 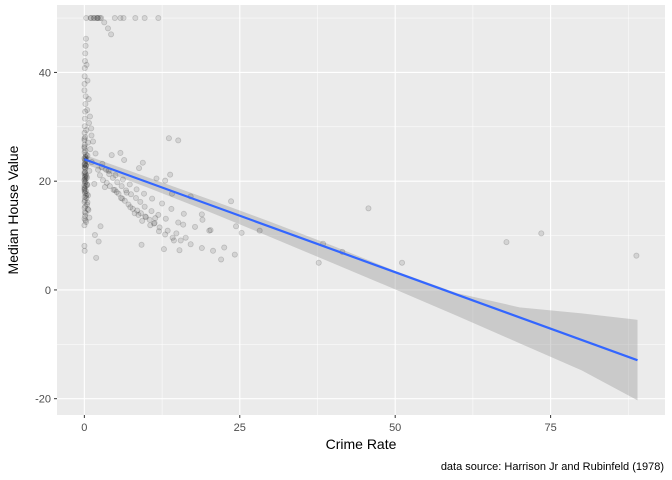 I want to click on x-tick-label: 75, so click(x=550, y=428).